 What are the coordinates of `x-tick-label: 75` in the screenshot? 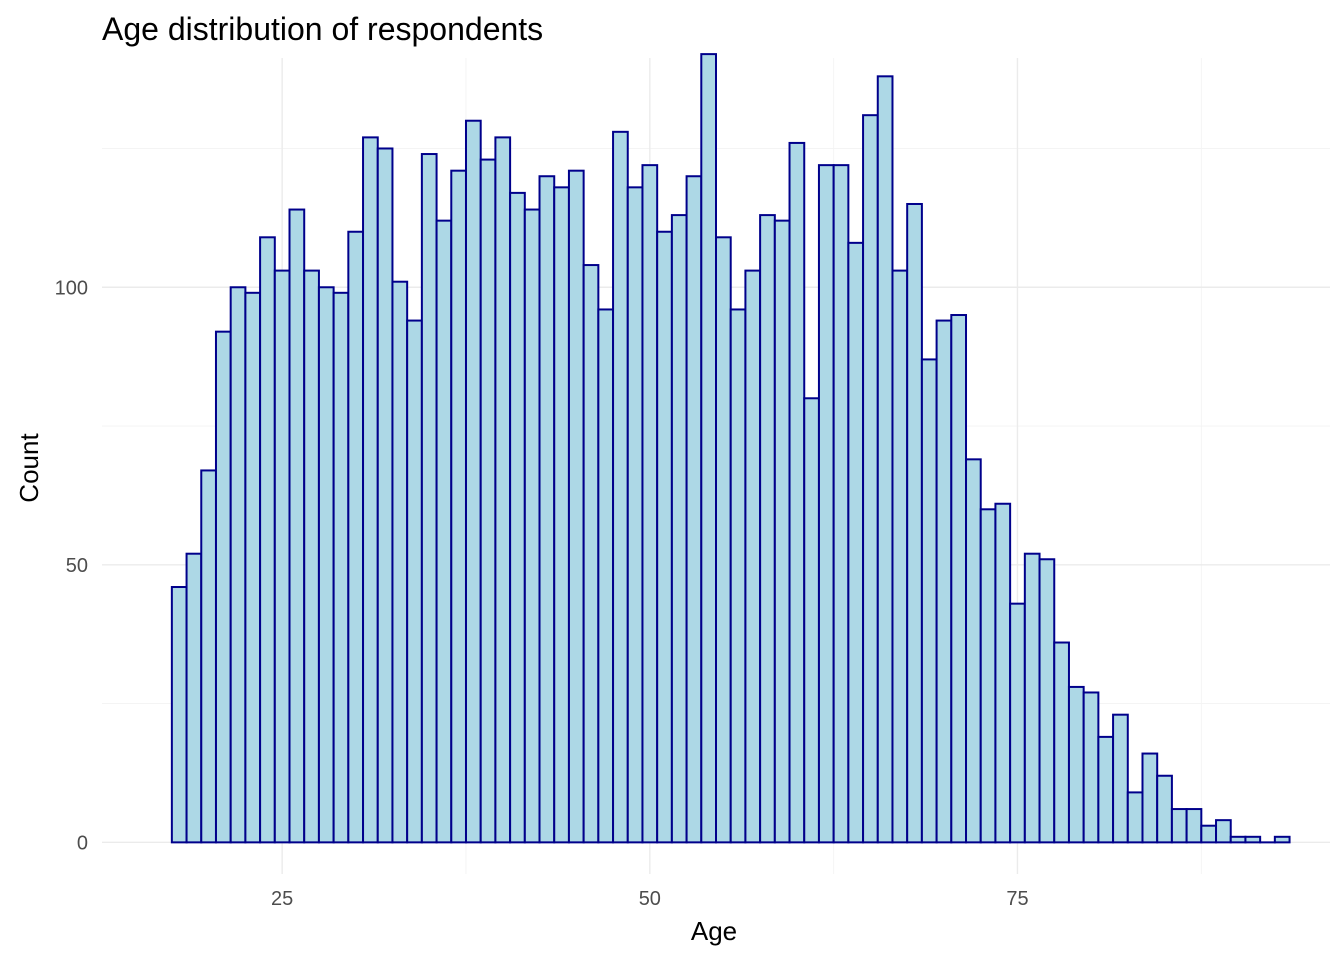 It's located at (1017, 899).